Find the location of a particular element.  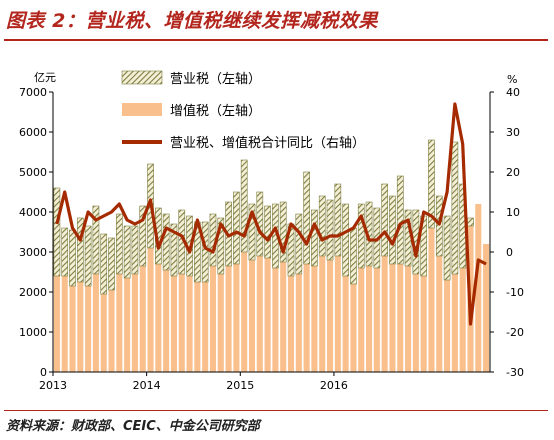

source-divider is located at coordinates (276, 410).